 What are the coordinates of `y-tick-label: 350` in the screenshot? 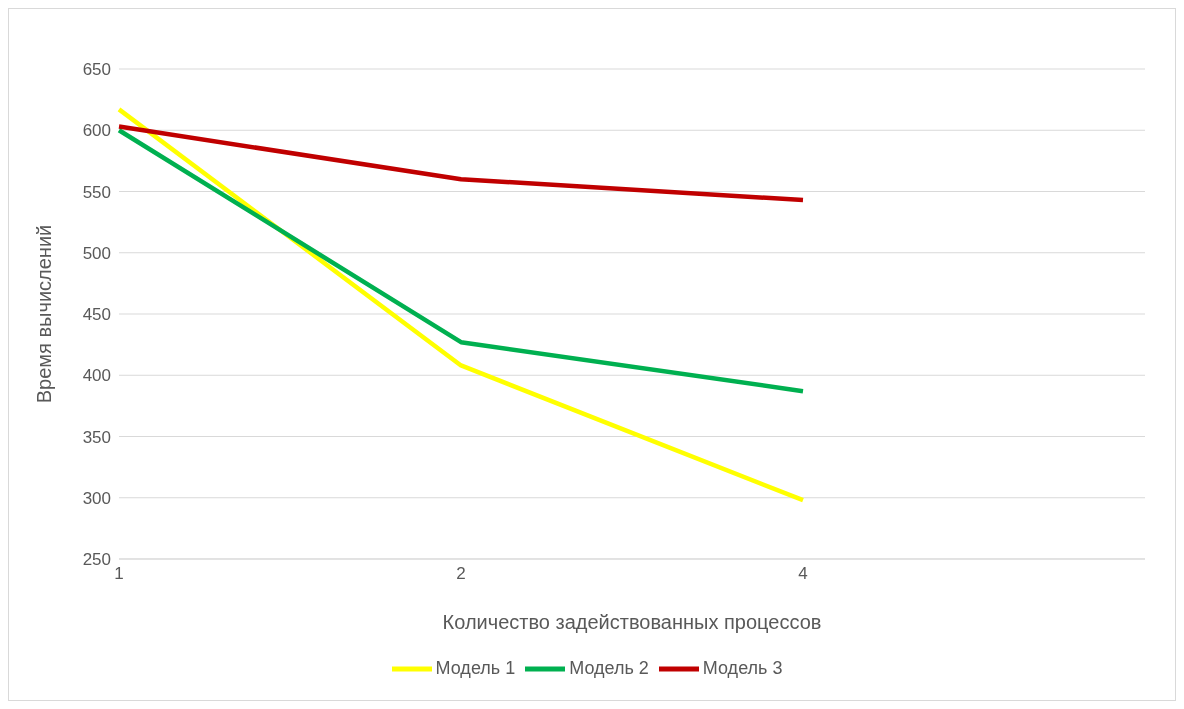 It's located at (96, 437).